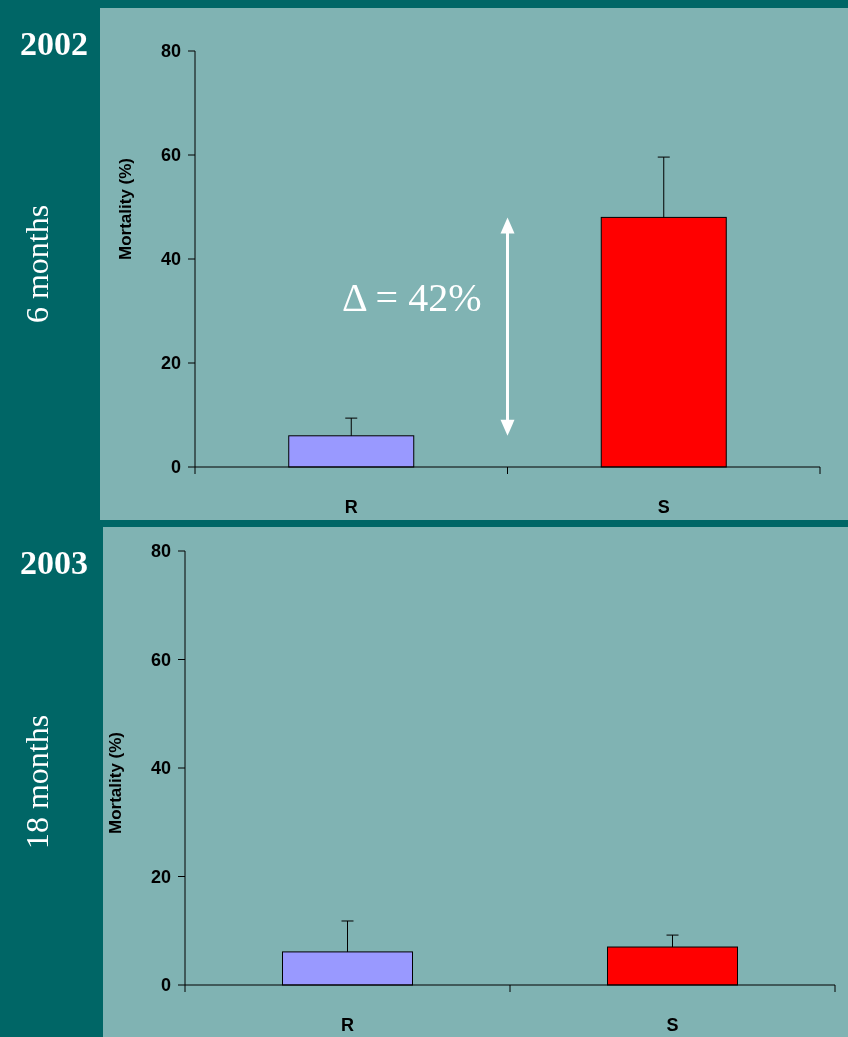  Describe the element at coordinates (412, 297) in the screenshot. I see `annotation: Δ = 42%` at that location.